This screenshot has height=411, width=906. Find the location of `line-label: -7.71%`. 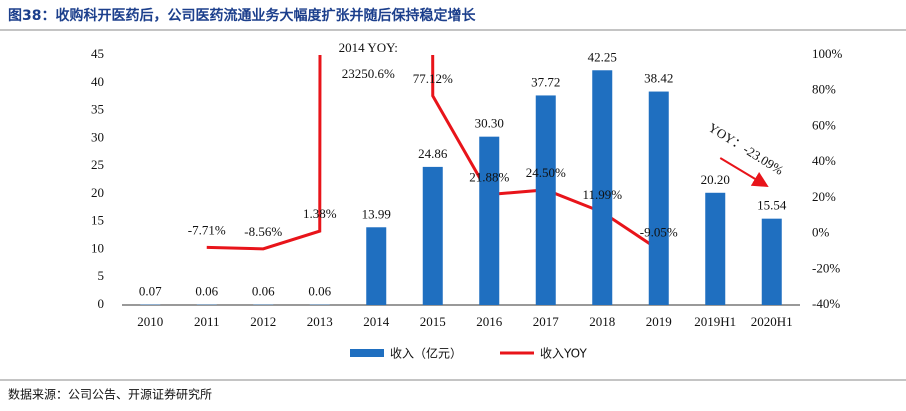

line-label: -7.71% is located at coordinates (207, 229).